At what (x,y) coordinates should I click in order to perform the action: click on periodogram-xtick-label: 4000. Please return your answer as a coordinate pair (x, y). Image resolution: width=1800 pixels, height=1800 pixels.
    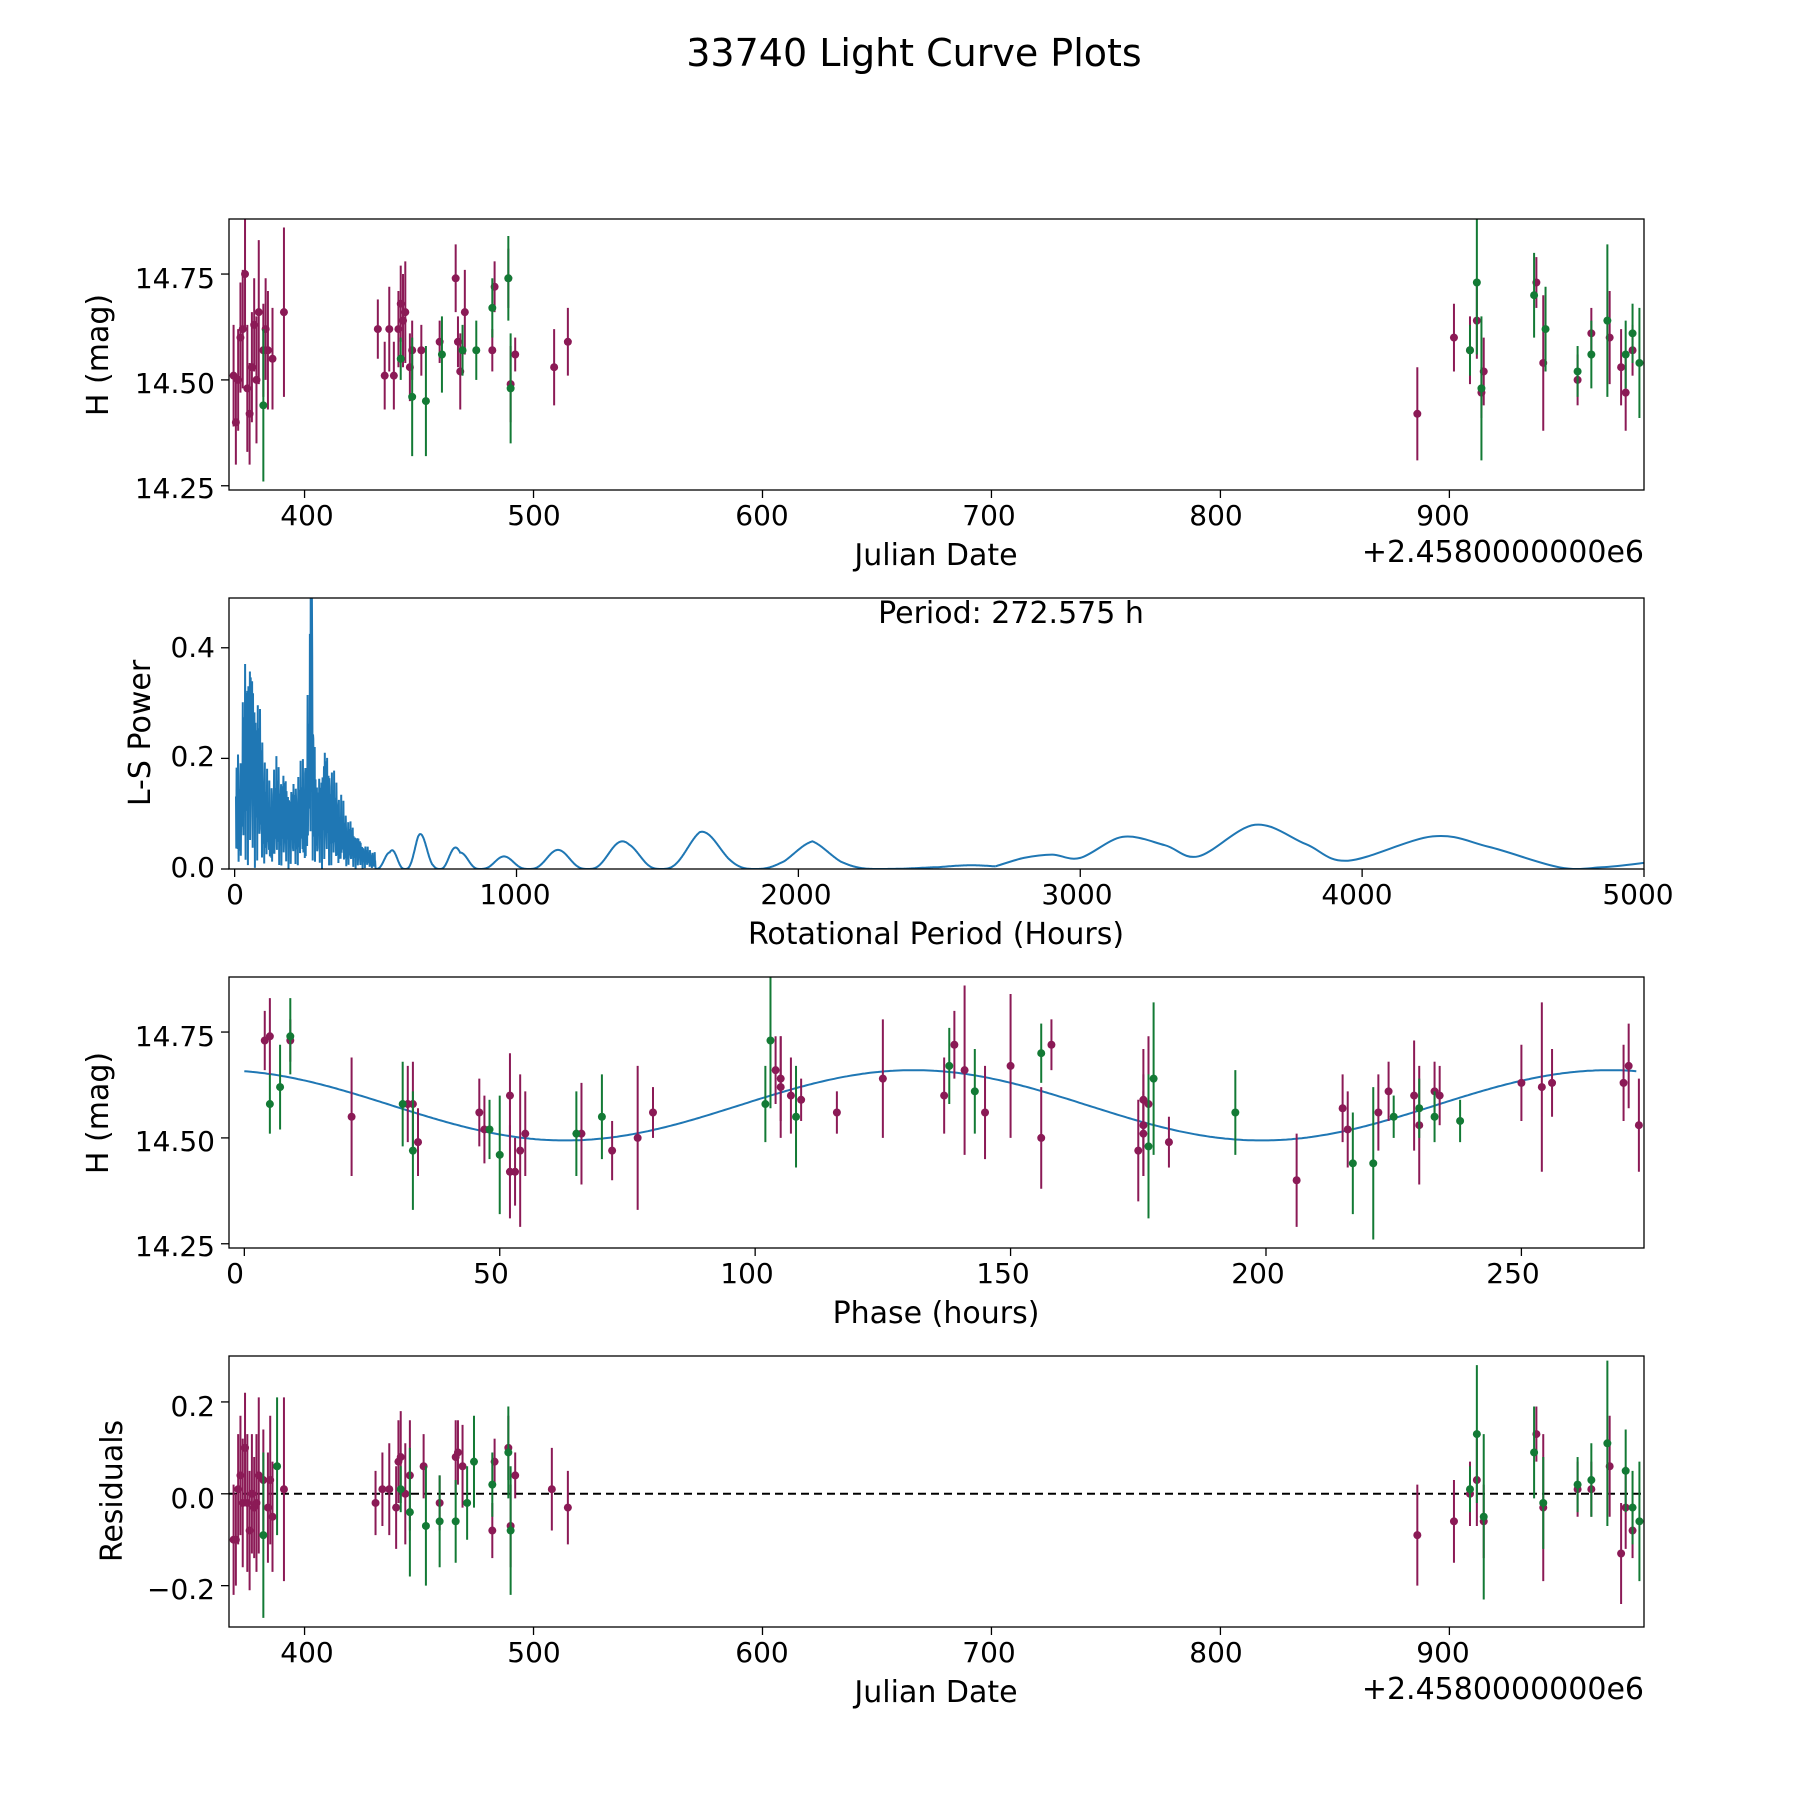
    Looking at the image, I should click on (1356, 894).